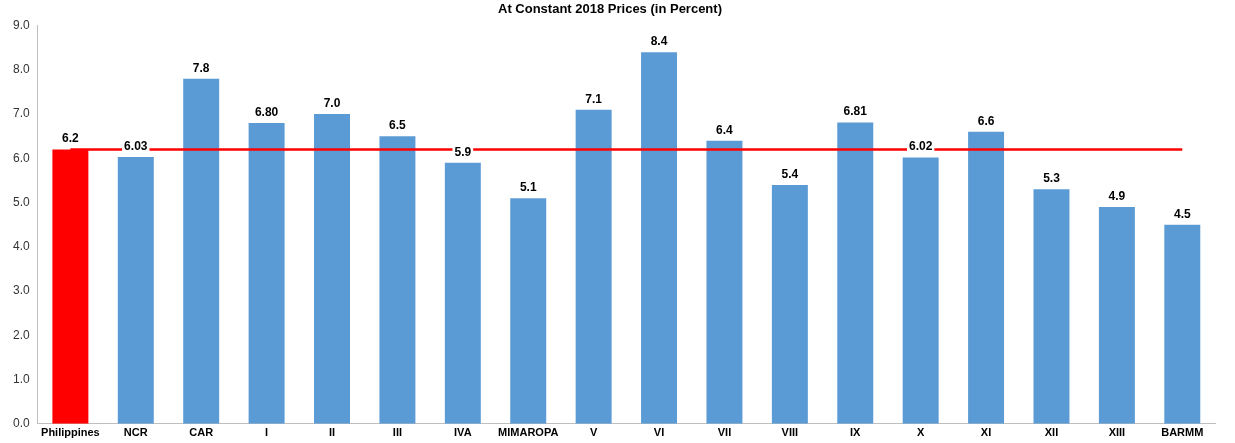 Image resolution: width=1235 pixels, height=443 pixels. I want to click on data-label: 7.8, so click(201, 67).